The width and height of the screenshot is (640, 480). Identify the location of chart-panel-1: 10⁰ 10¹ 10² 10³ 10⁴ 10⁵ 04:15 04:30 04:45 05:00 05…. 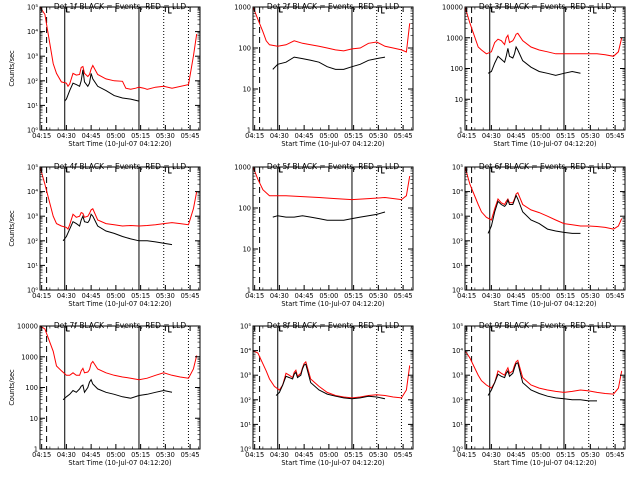
(104, 75).